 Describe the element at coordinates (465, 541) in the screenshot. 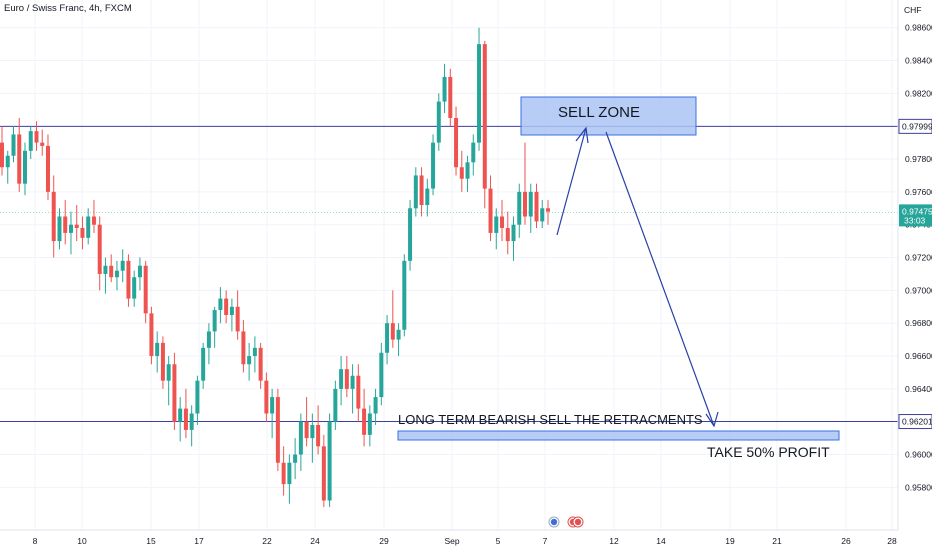

I see `time-axis: 8 10 15 17 22 24 29 Sep 5 7 12 14 19 21 26 28` at that location.